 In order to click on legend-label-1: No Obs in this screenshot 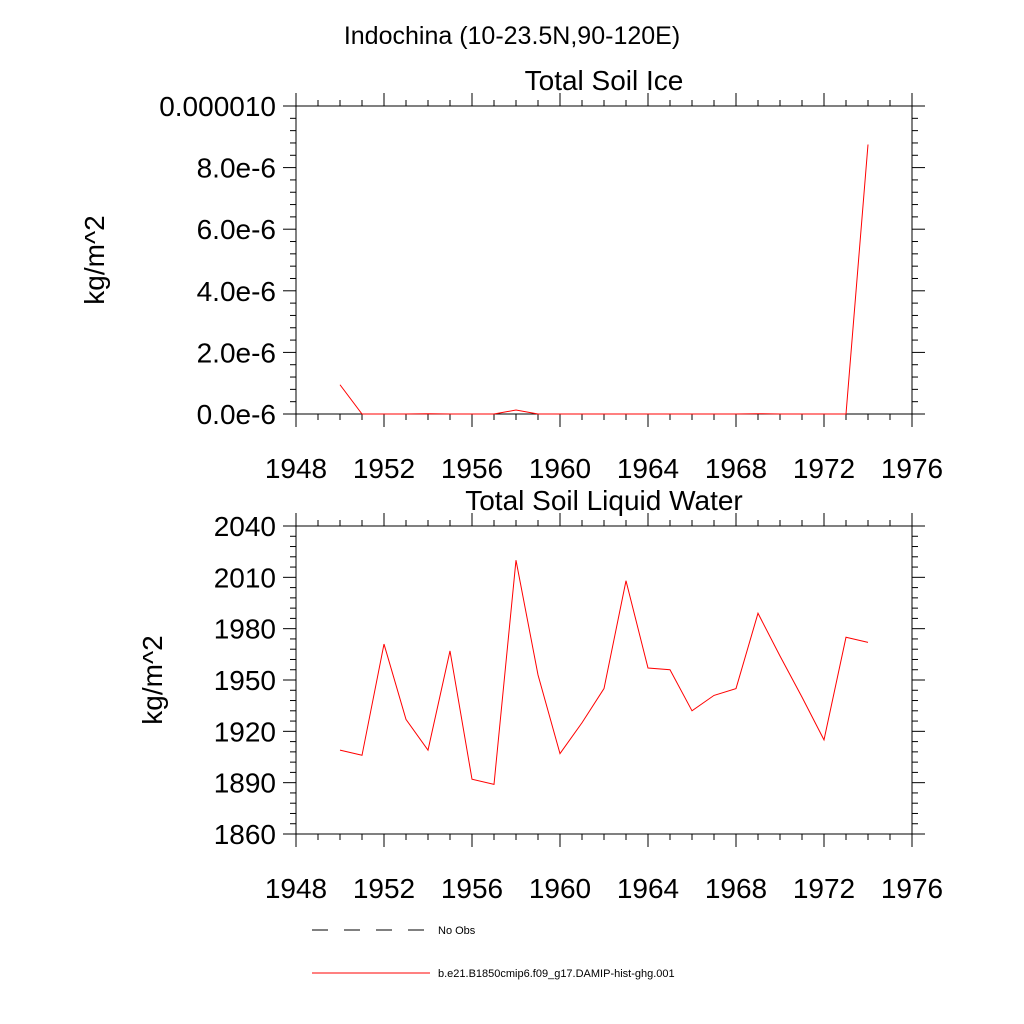, I will do `click(457, 931)`.